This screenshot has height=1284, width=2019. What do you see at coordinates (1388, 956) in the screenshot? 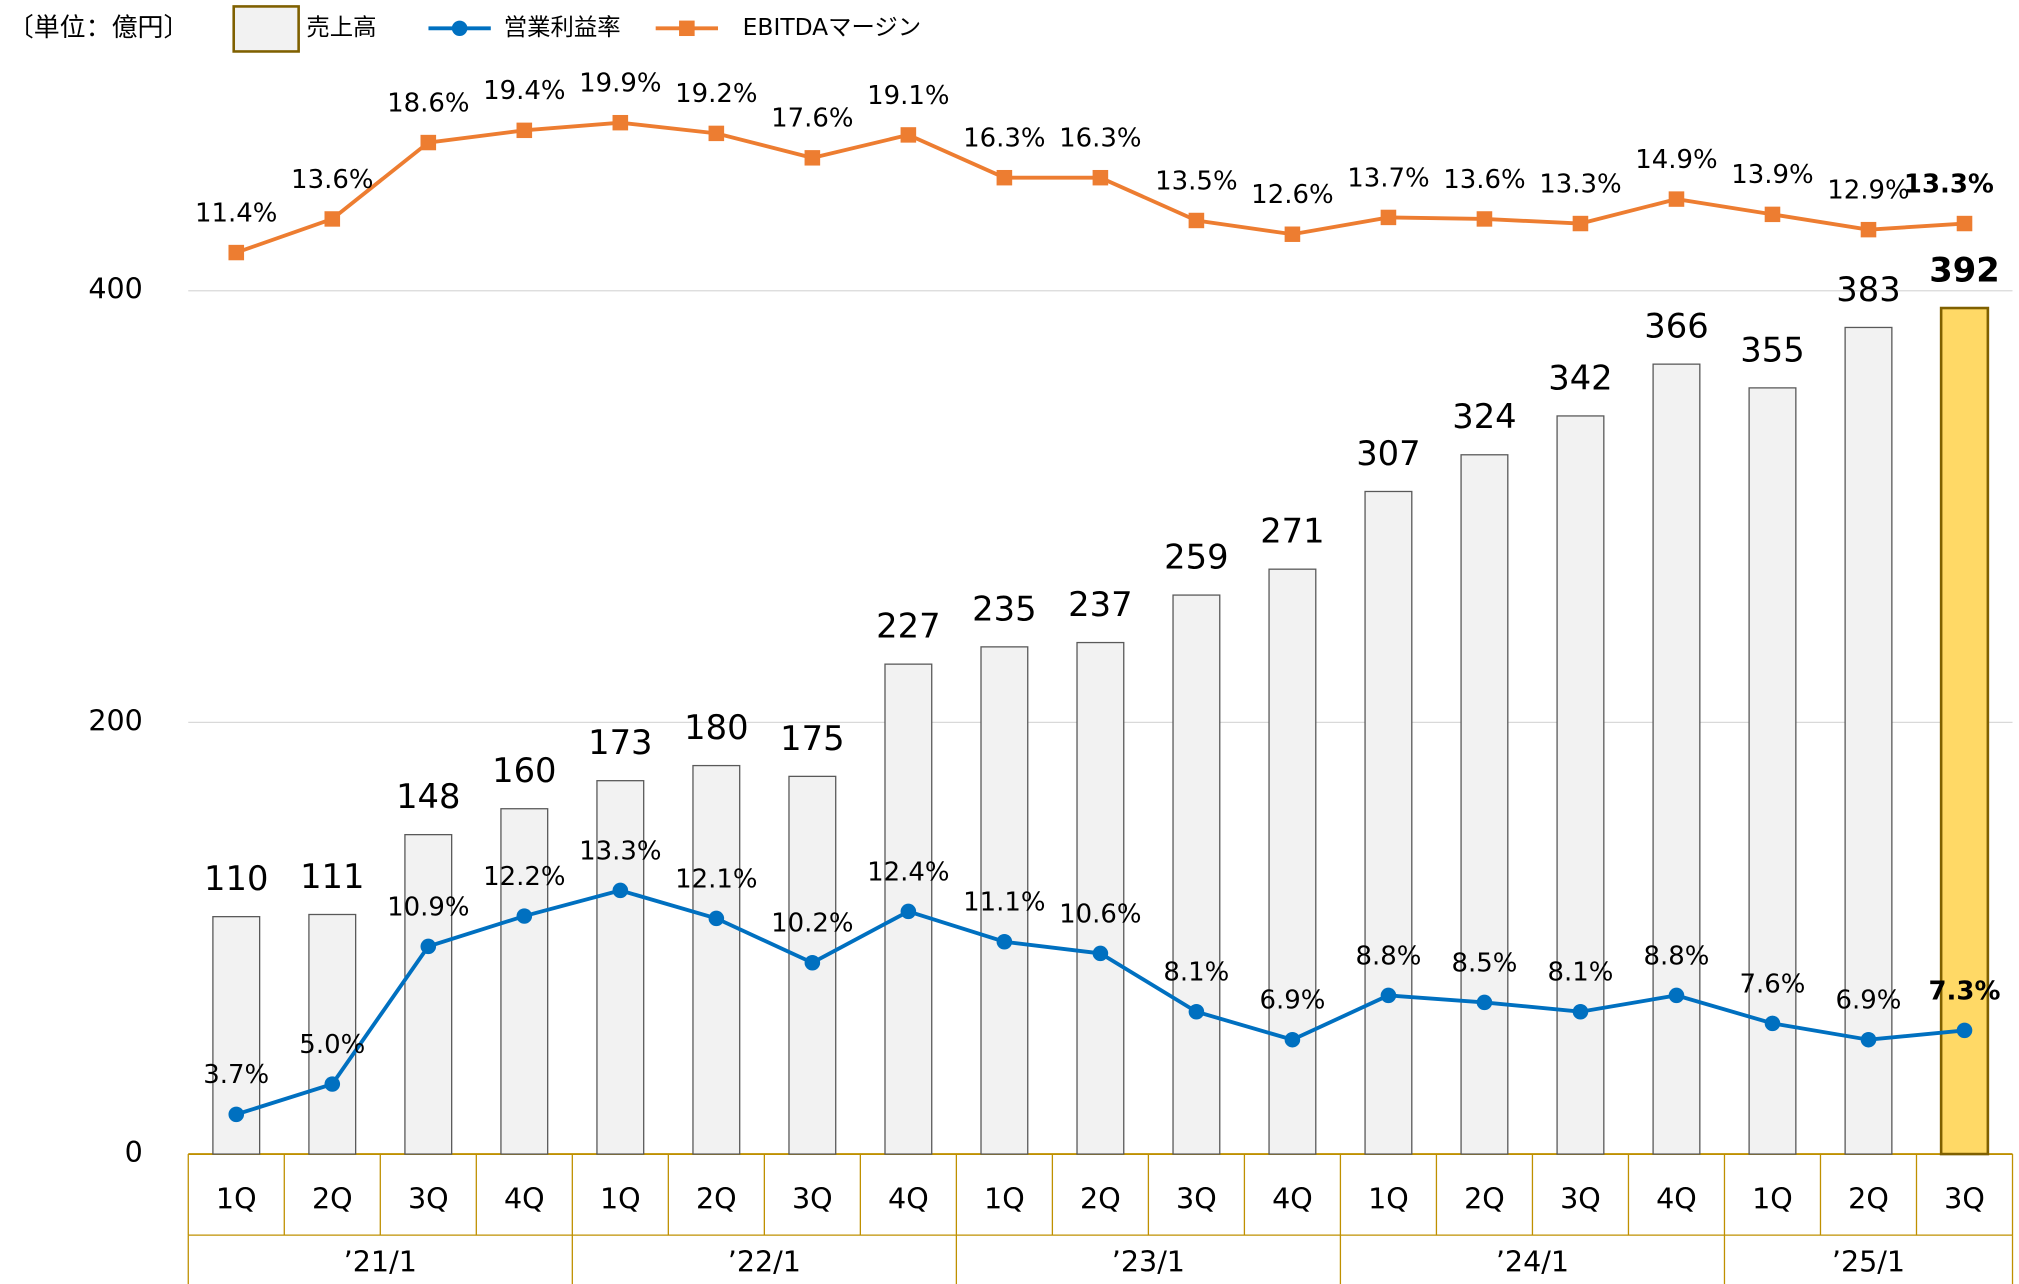
I see `point-label: 8.8%` at bounding box center [1388, 956].